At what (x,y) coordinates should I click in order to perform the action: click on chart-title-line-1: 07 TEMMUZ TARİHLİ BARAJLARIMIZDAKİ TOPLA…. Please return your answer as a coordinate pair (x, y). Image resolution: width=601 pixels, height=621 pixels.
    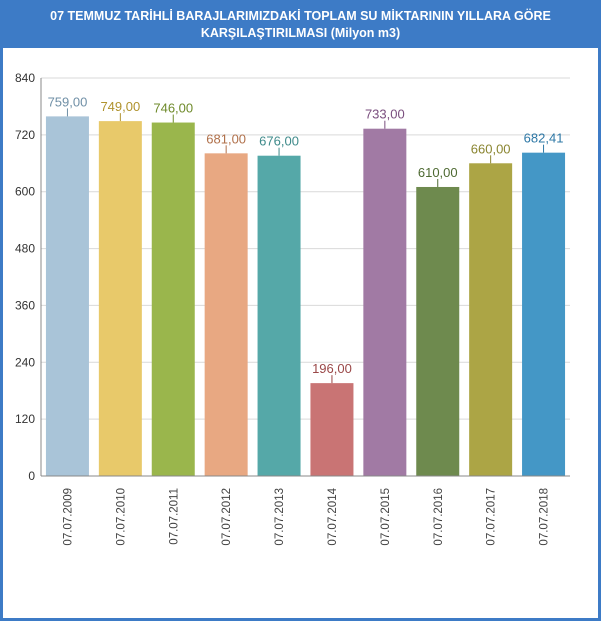
    Looking at the image, I should click on (300, 16).